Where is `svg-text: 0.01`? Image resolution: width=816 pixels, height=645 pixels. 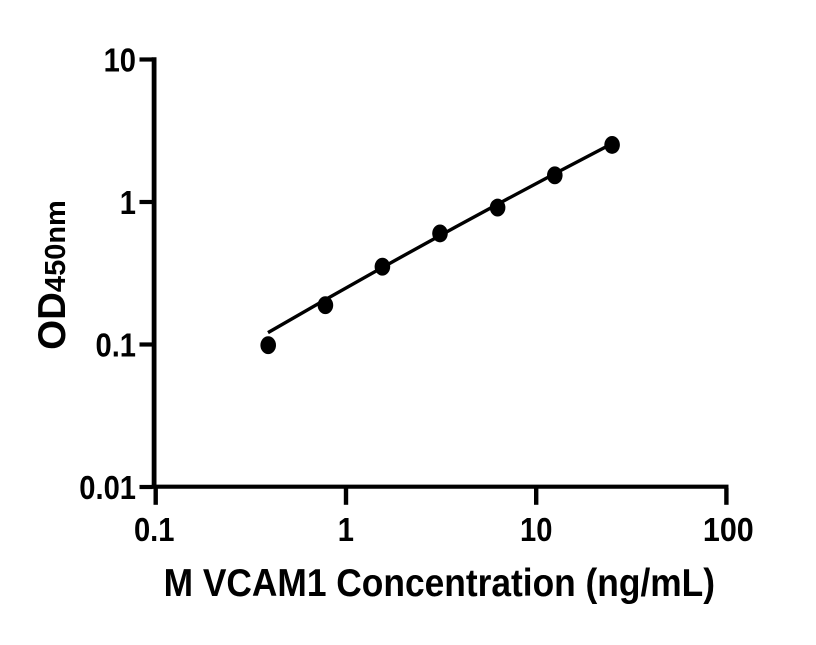
svg-text: 0.01 is located at coordinates (107, 487).